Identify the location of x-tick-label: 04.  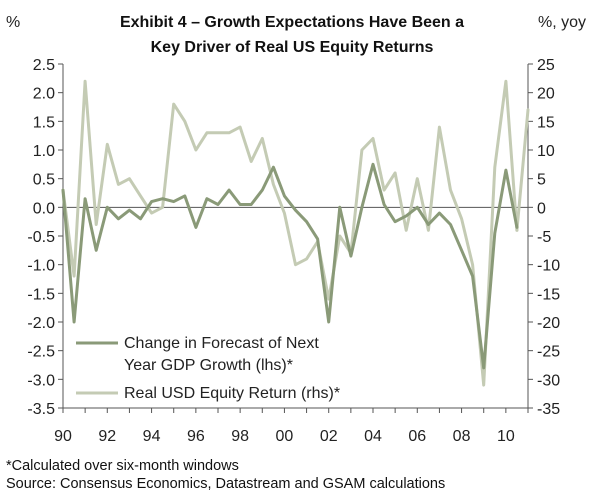
(373, 436).